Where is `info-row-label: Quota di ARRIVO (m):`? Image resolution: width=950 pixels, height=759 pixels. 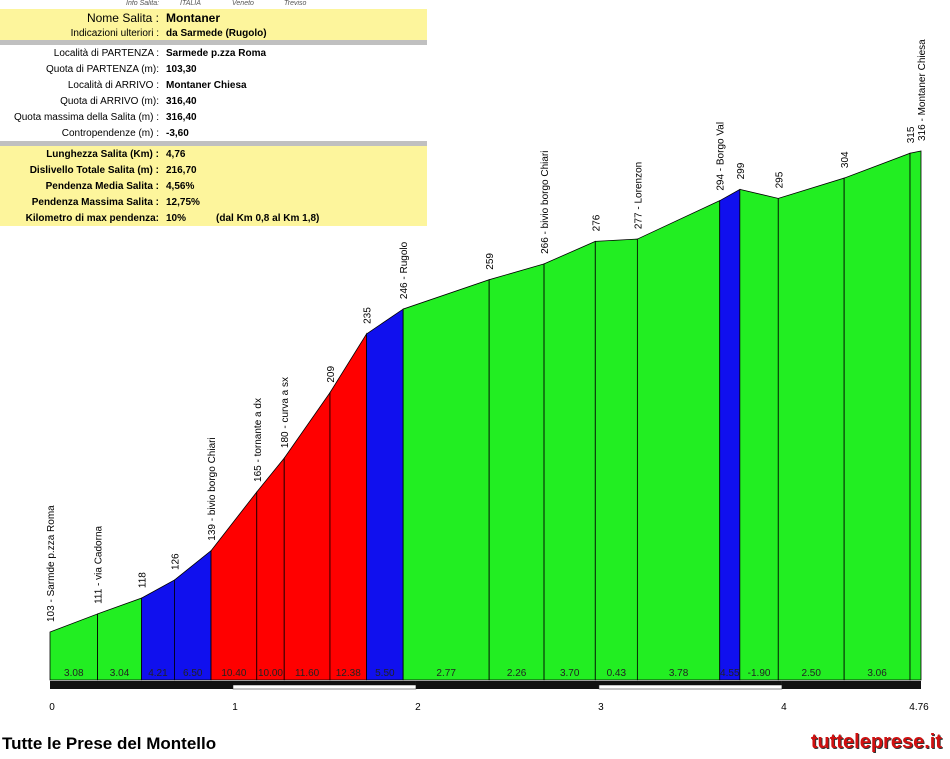
info-row-label: Quota di ARRIVO (m): is located at coordinates (109, 101).